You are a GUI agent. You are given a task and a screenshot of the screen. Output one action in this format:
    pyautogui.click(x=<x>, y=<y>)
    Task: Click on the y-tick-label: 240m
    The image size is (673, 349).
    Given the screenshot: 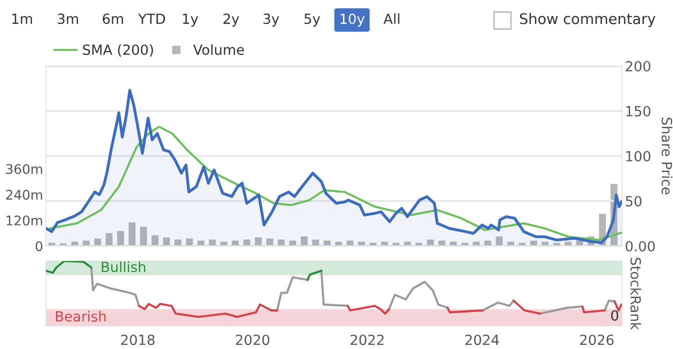 What is the action you would take?
    pyautogui.click(x=24, y=195)
    